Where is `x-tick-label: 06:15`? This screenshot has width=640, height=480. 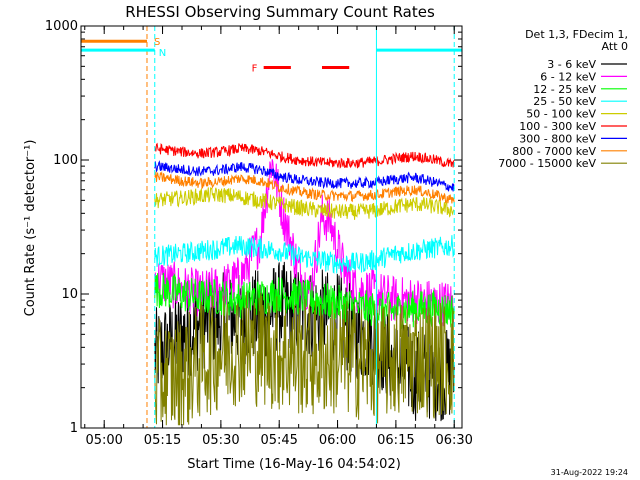
x-tick-label: 06:15 is located at coordinates (395, 440).